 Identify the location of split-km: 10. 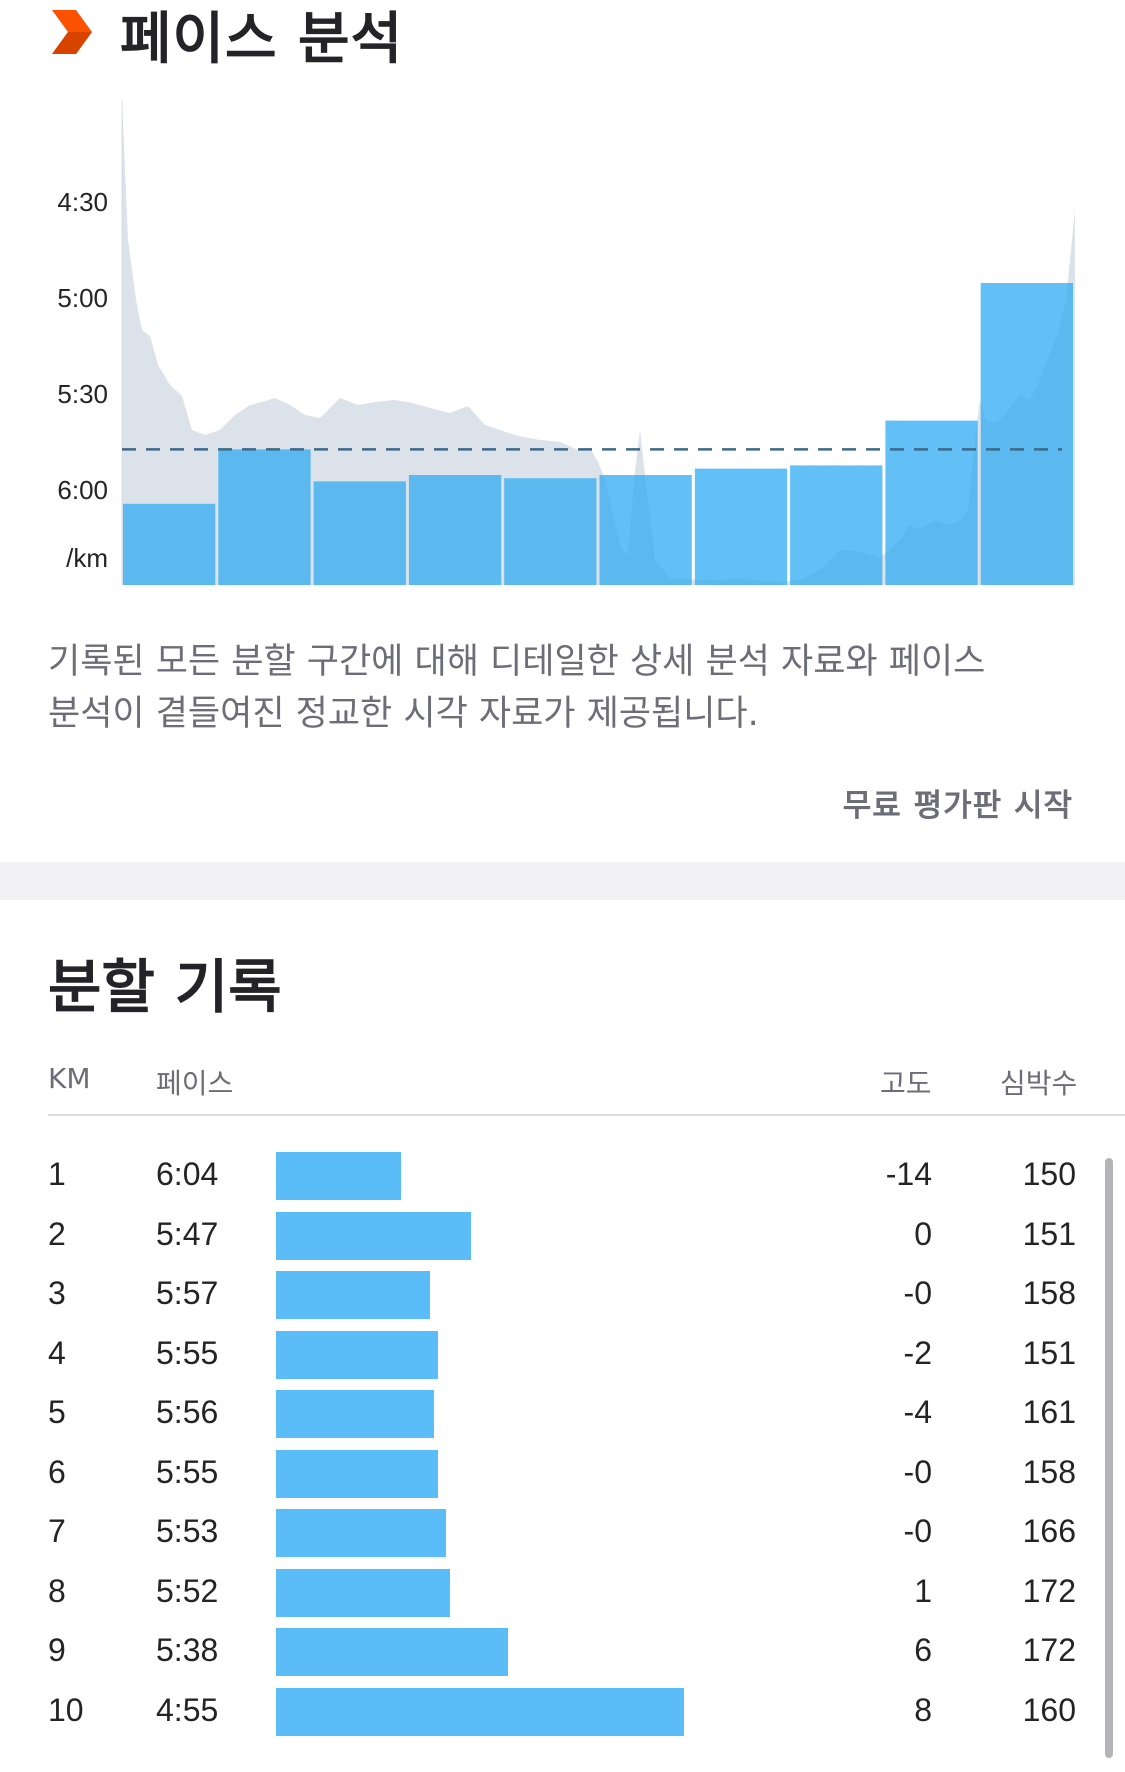
(66, 1709).